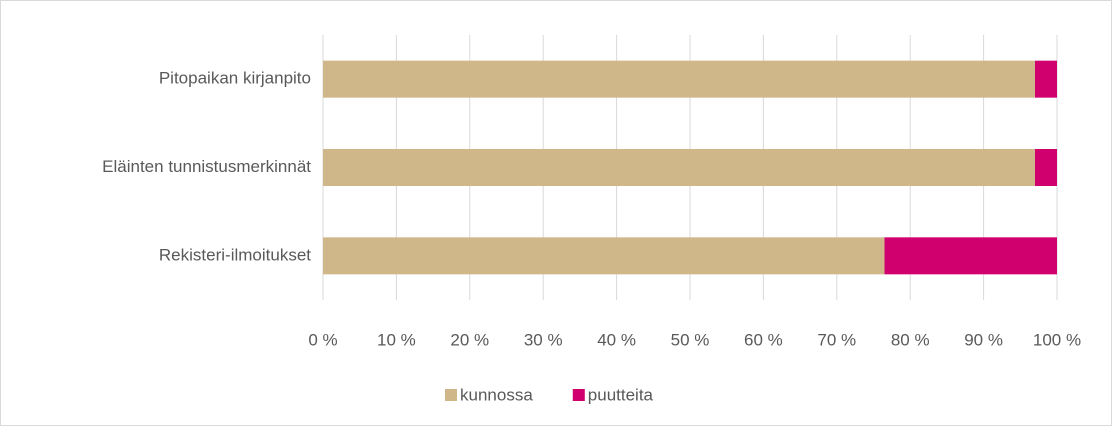 This screenshot has height=432, width=1116. Describe the element at coordinates (496, 394) in the screenshot. I see `legend-label: kunnossa` at that location.